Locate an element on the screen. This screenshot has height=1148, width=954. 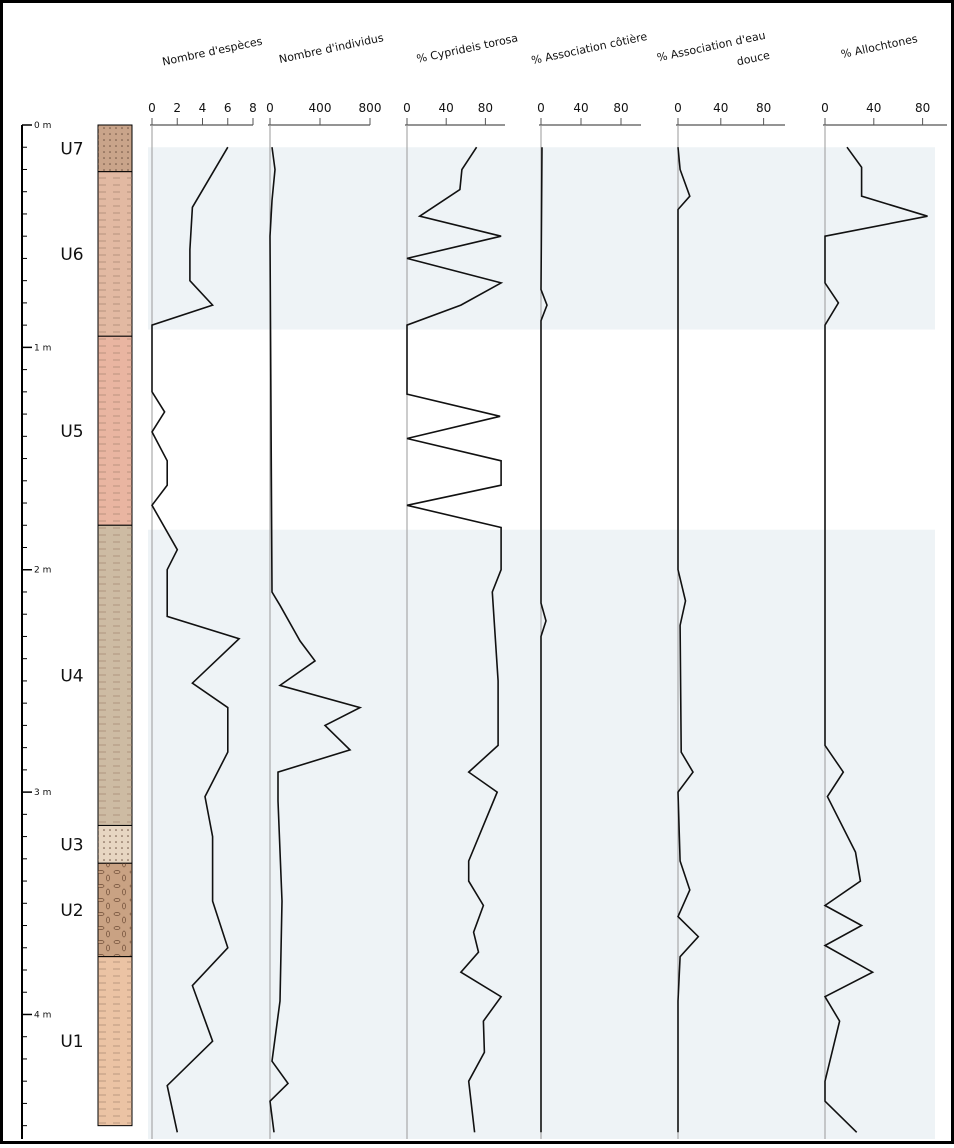
x-tick-label: 2 is located at coordinates (177, 108).